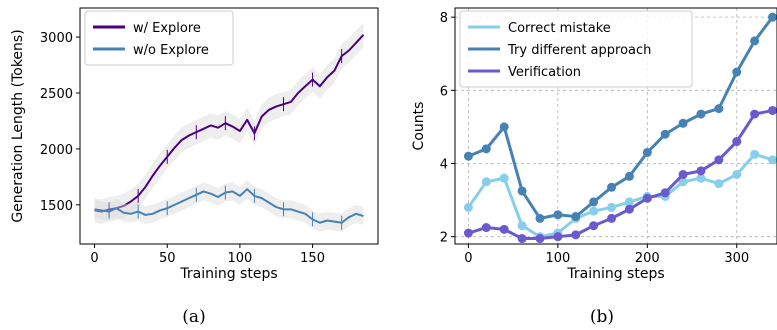  Describe the element at coordinates (193, 317) in the screenshot. I see `panel-caption: (a)` at that location.